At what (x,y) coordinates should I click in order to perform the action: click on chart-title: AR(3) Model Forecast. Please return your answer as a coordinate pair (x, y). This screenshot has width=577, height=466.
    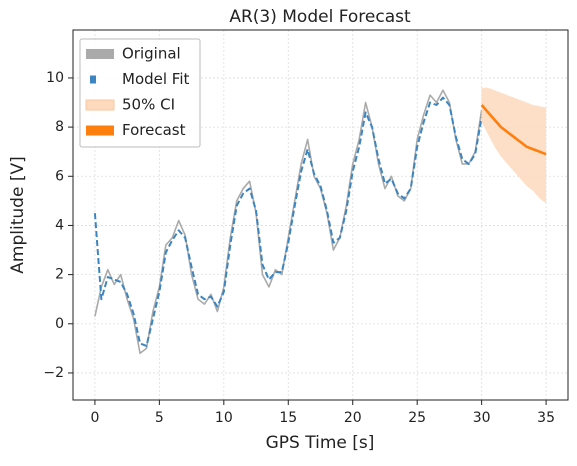
    Looking at the image, I should click on (320, 17).